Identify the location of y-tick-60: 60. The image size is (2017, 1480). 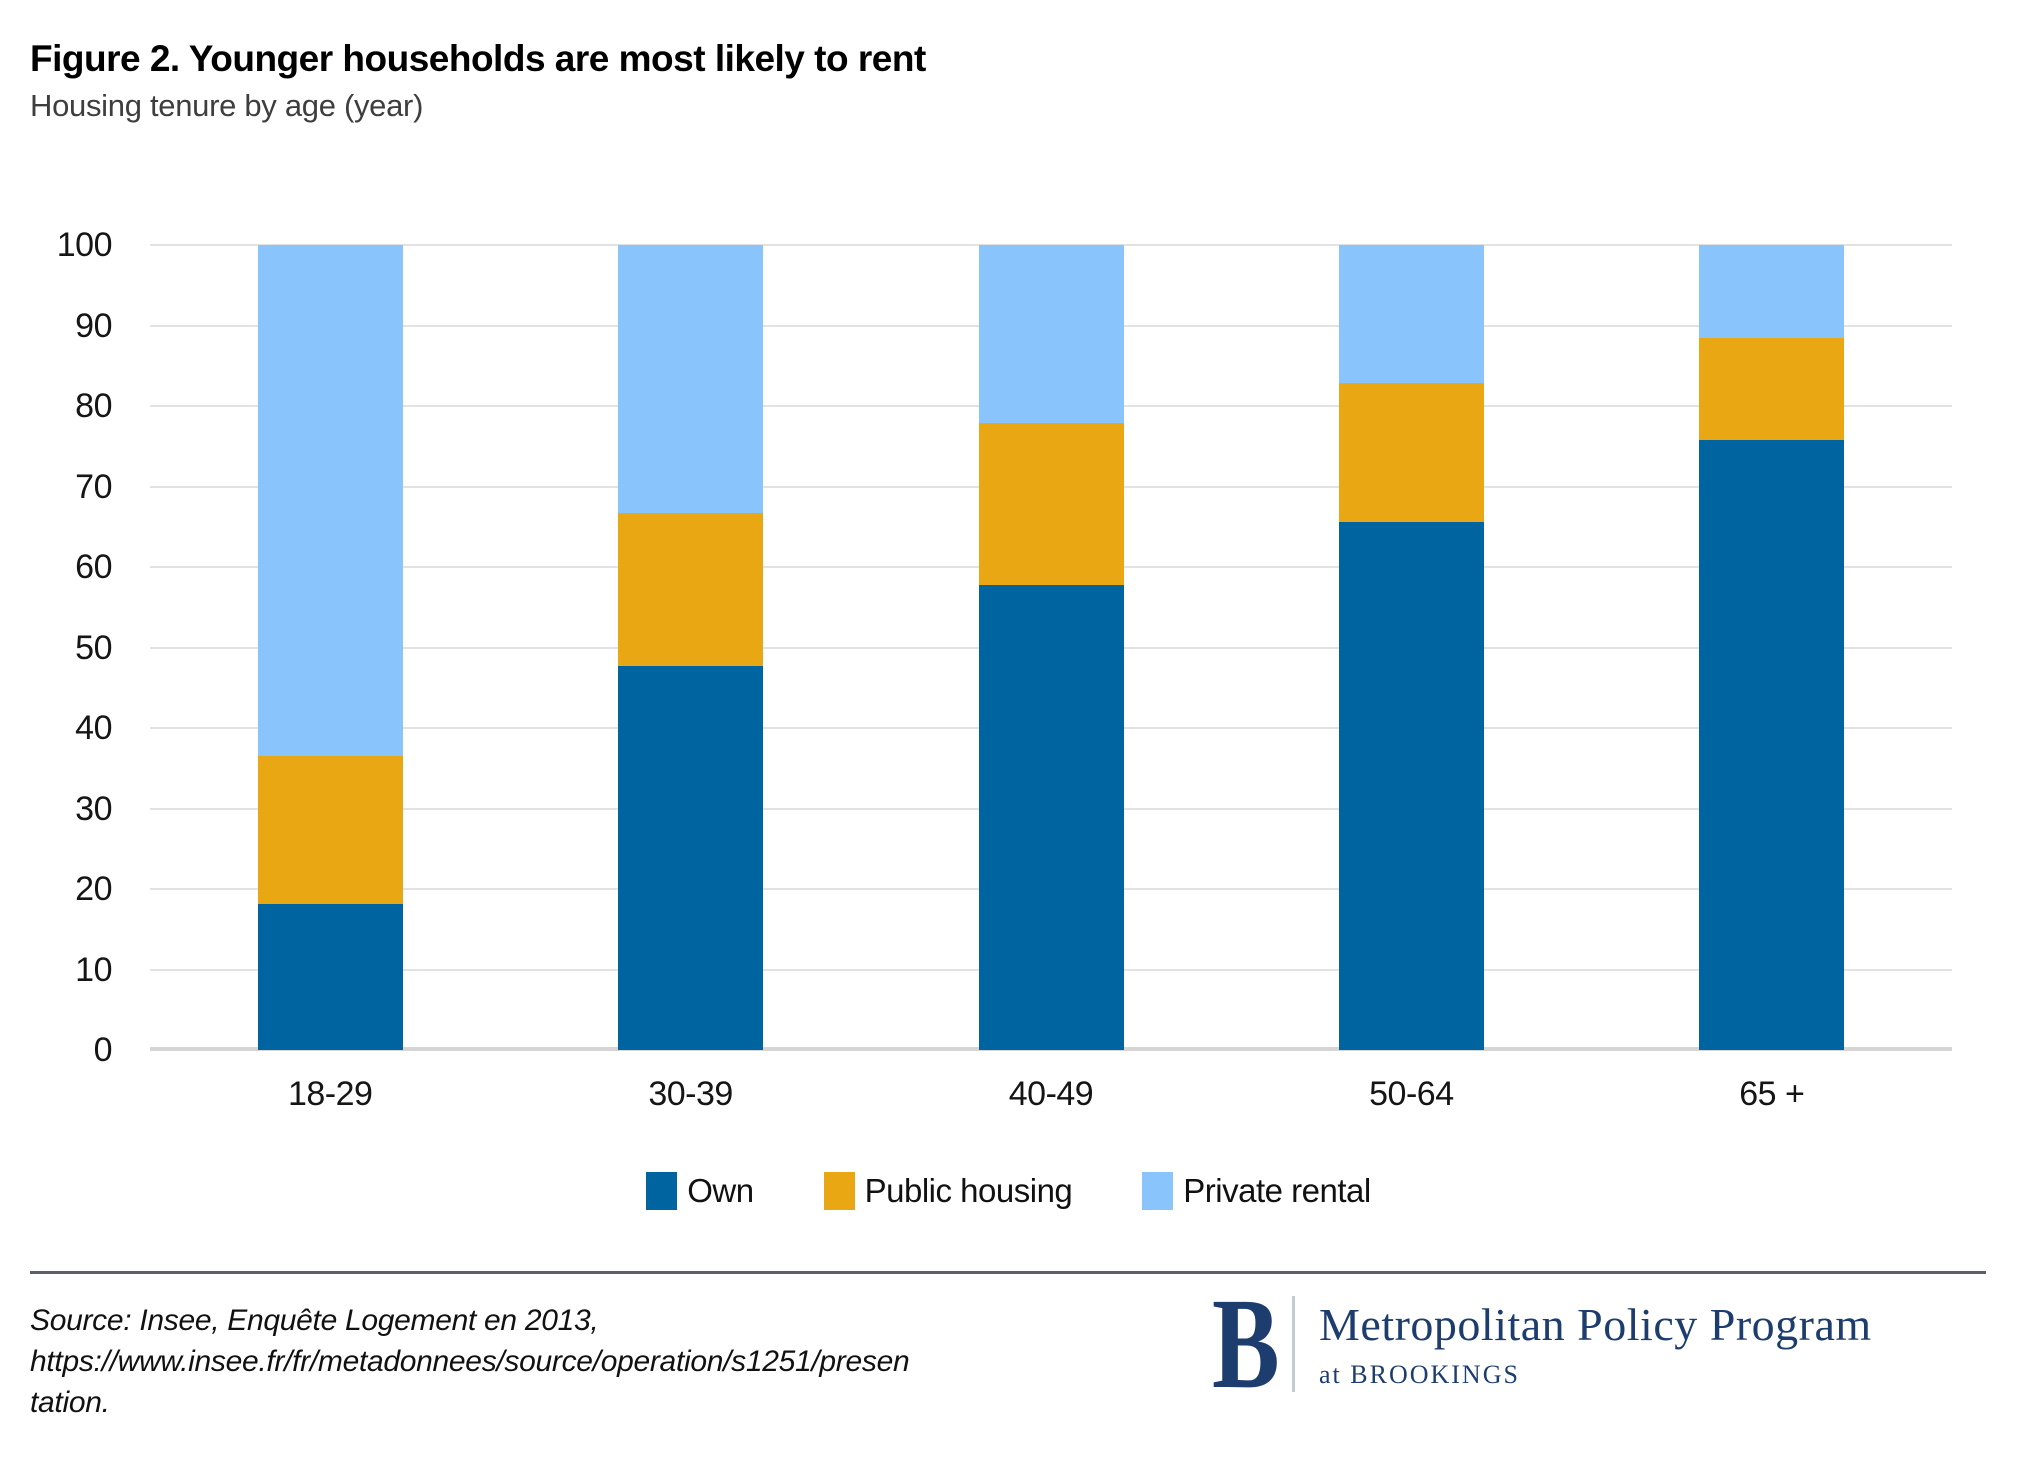
(93, 567).